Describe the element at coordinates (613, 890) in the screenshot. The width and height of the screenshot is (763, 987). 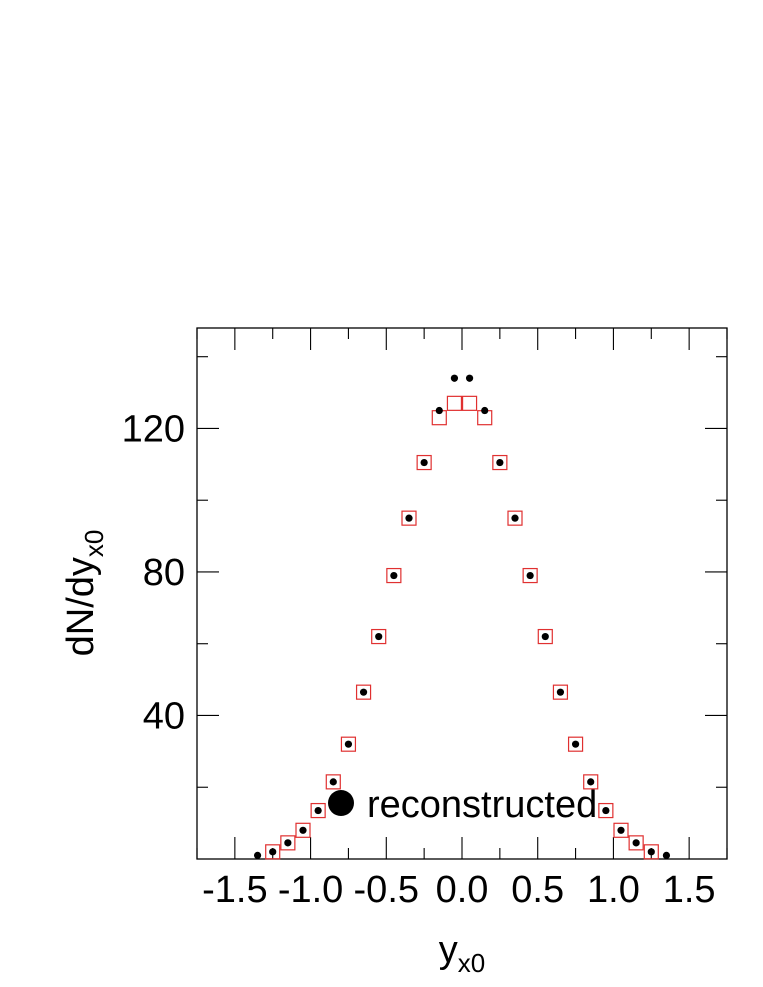
I see `x-tick-label: 1.0` at that location.